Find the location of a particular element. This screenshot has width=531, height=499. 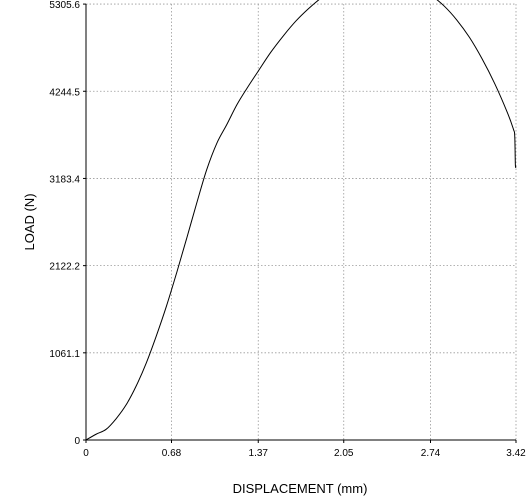

y-tick-label: 2122.2 is located at coordinates (64, 267).